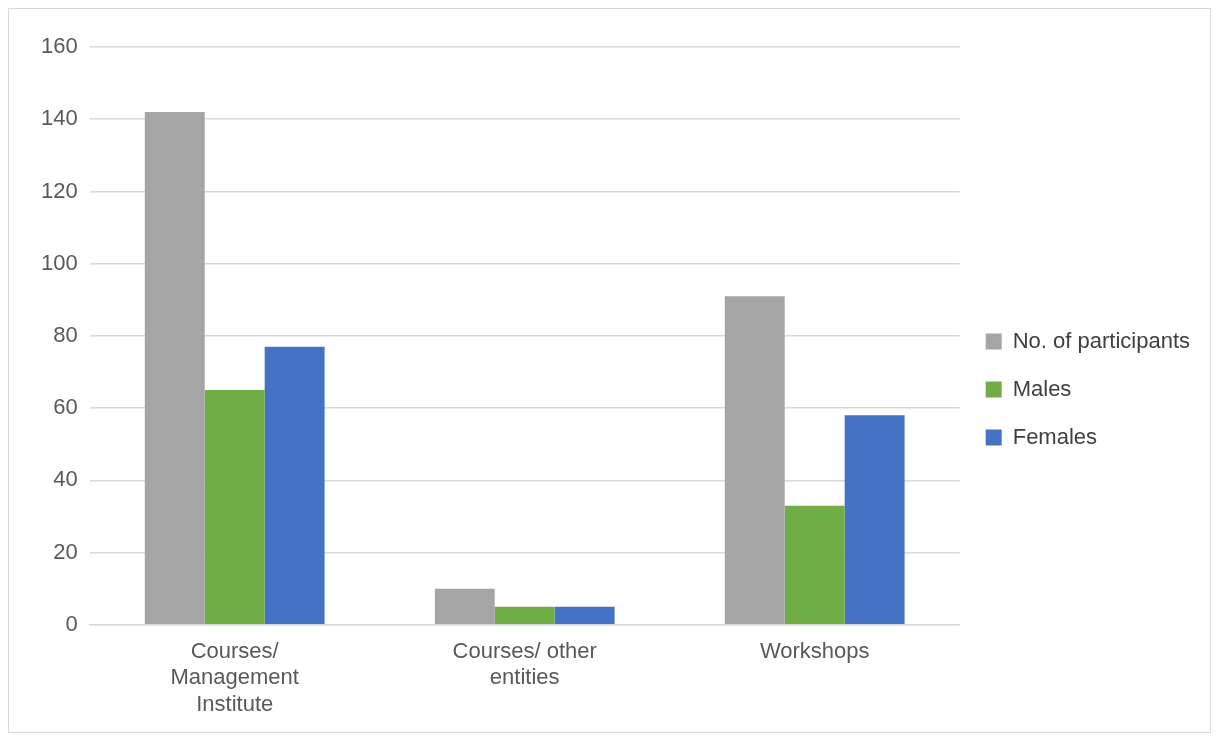 This screenshot has width=1219, height=741. Describe the element at coordinates (1101, 340) in the screenshot. I see `legend-label: No. of participants` at that location.